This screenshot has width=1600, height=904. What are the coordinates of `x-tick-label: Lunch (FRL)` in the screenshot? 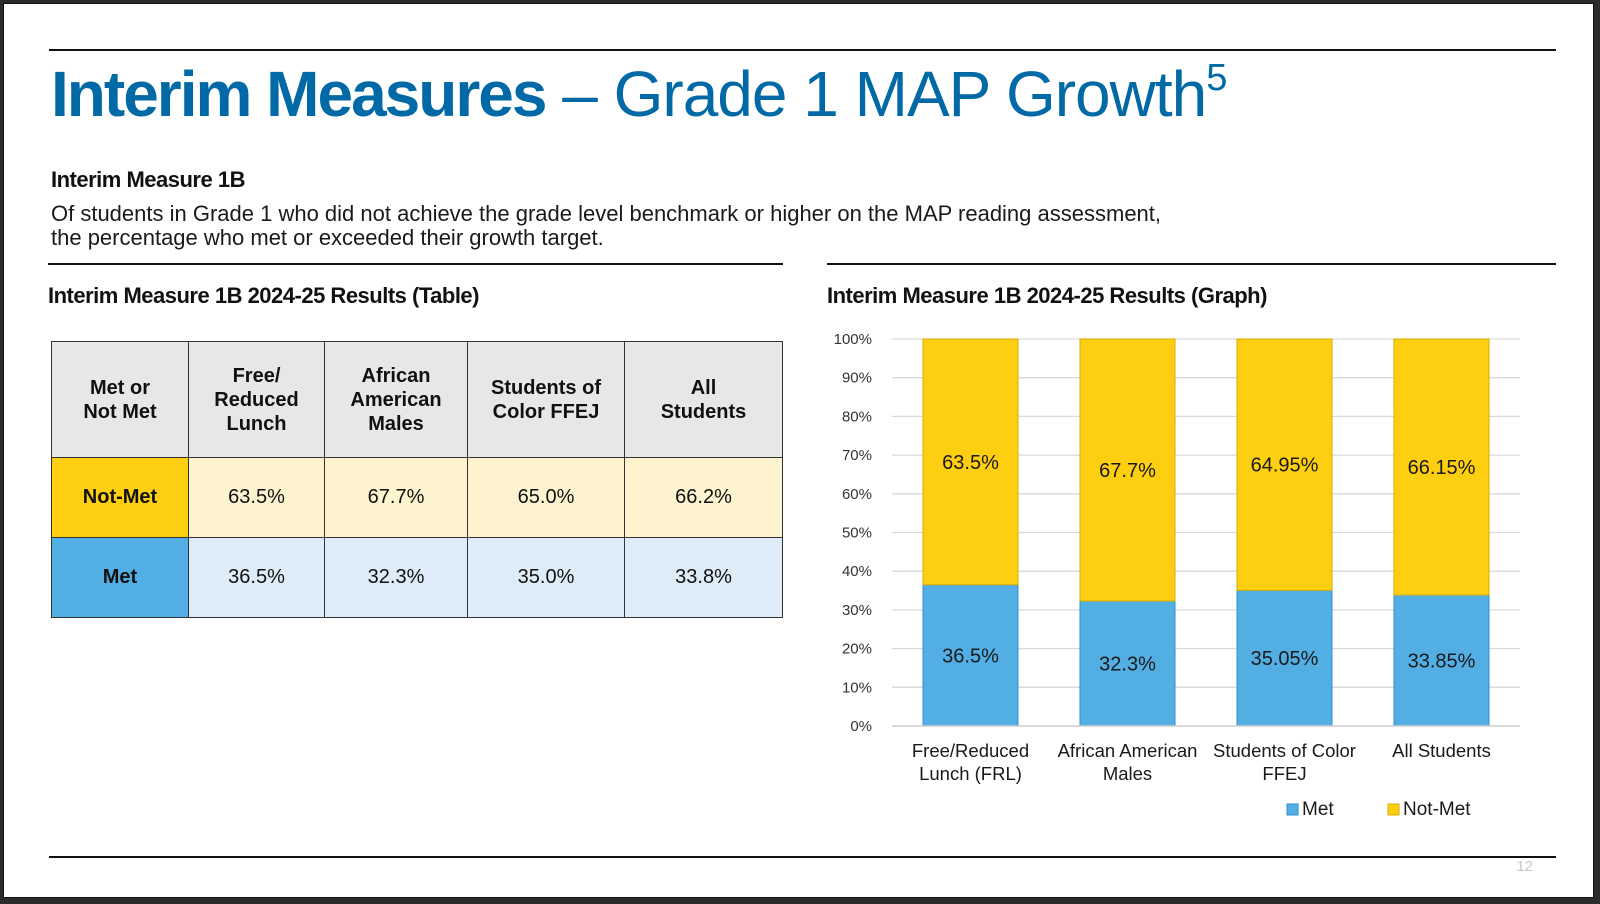 It's located at (970, 773).